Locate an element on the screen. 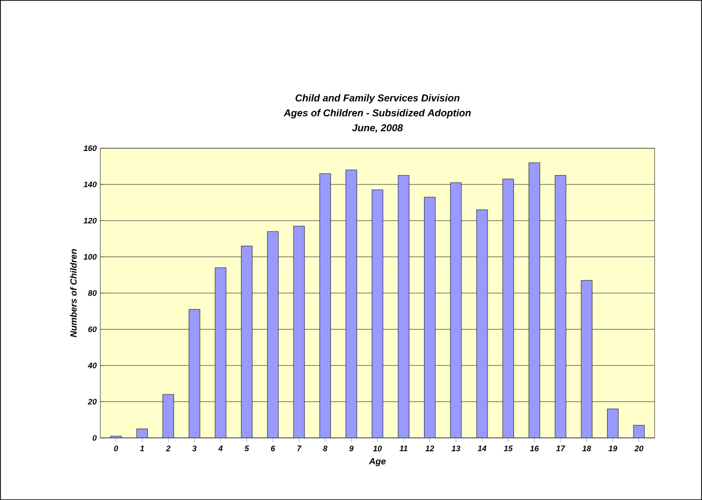 The image size is (702, 500). x-axis-title: Age is located at coordinates (377, 462).